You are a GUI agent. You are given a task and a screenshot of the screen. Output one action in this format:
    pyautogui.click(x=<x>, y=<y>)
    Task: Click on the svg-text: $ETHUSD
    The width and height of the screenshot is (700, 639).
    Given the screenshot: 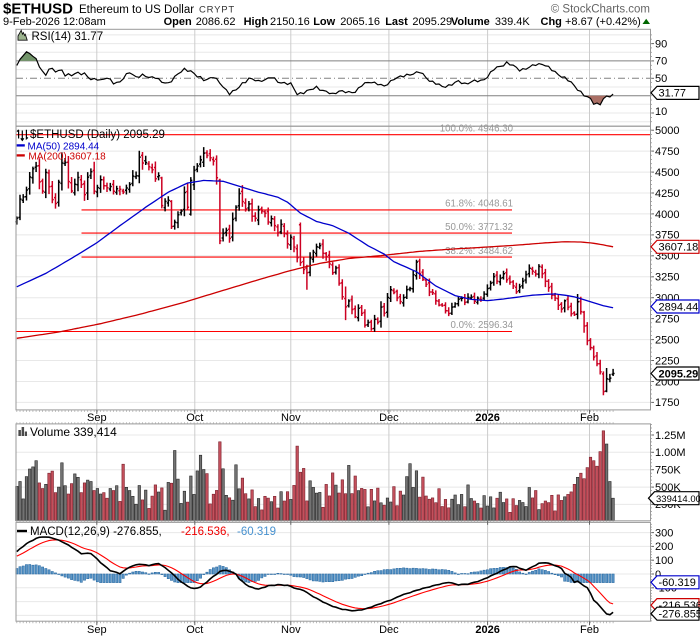 What is the action you would take?
    pyautogui.click(x=38, y=9)
    